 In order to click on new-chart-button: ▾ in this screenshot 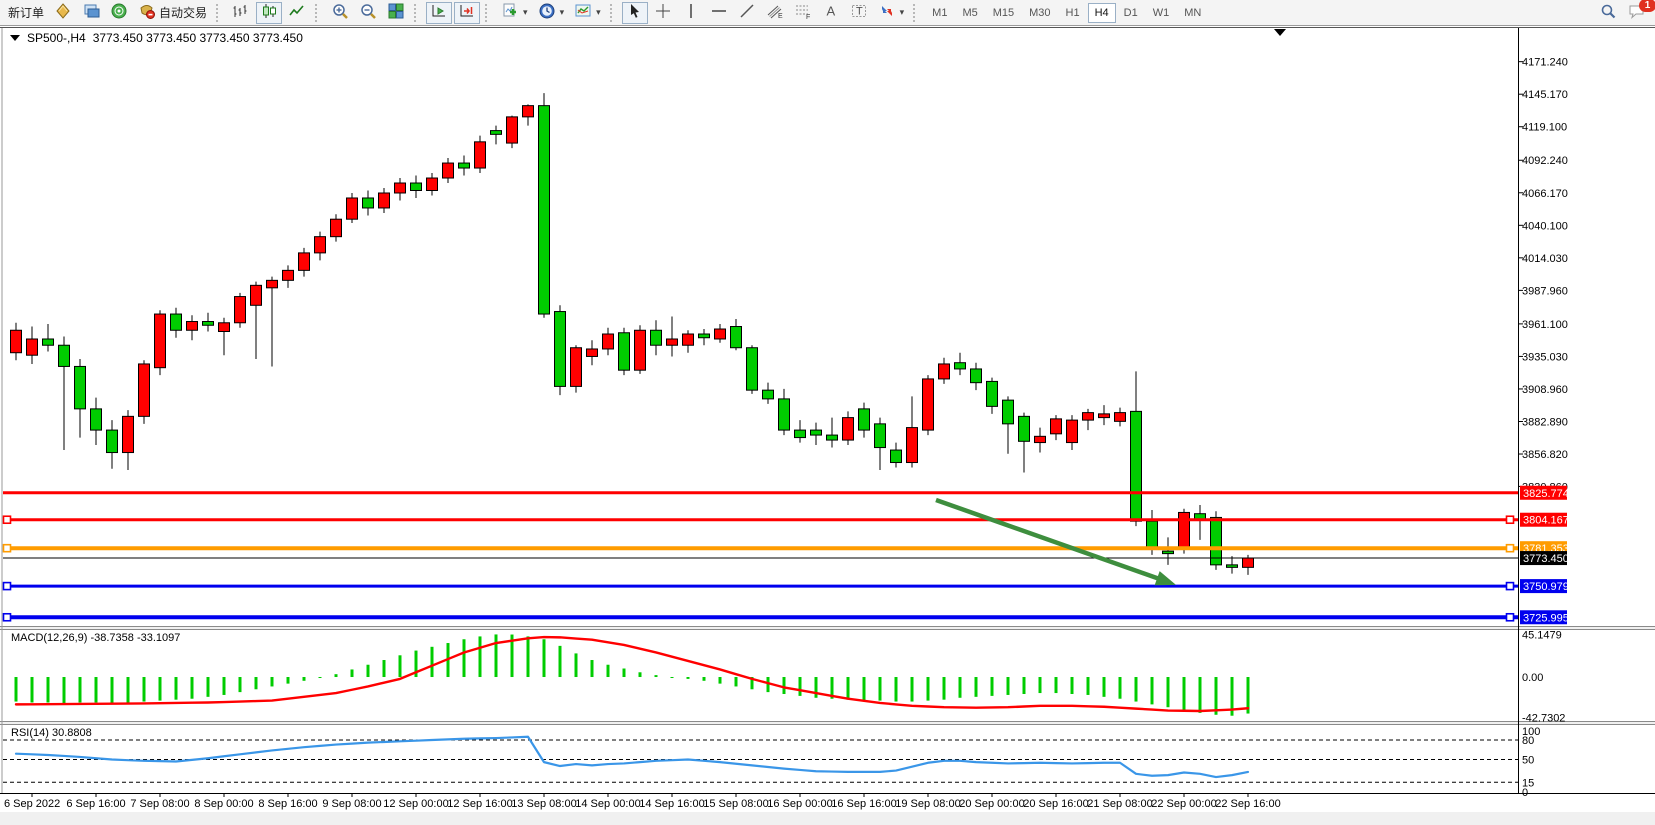, I will do `click(514, 13)`.